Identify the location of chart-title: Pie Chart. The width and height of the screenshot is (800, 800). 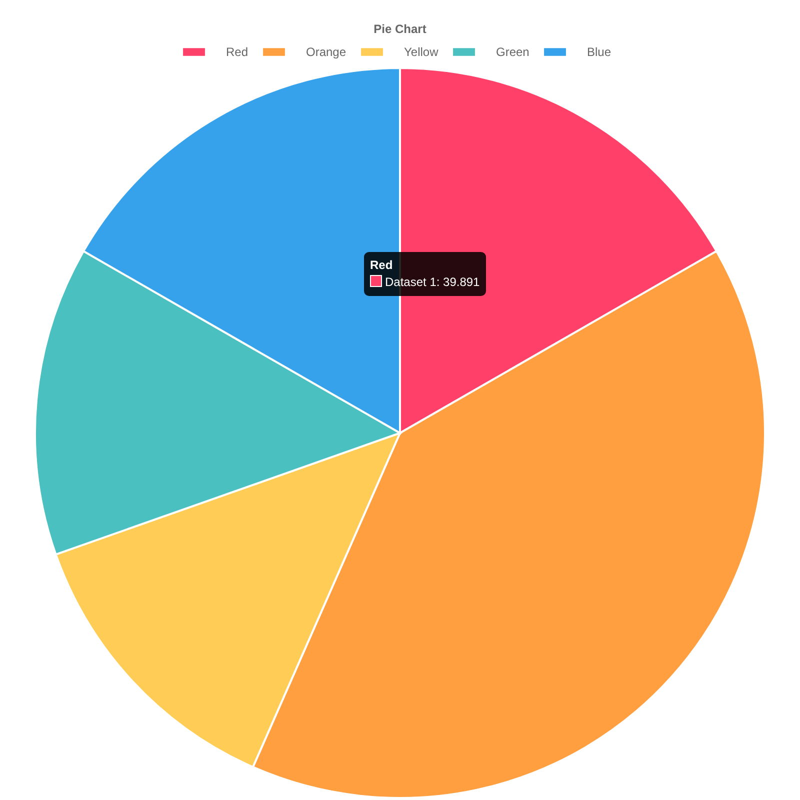
(400, 29).